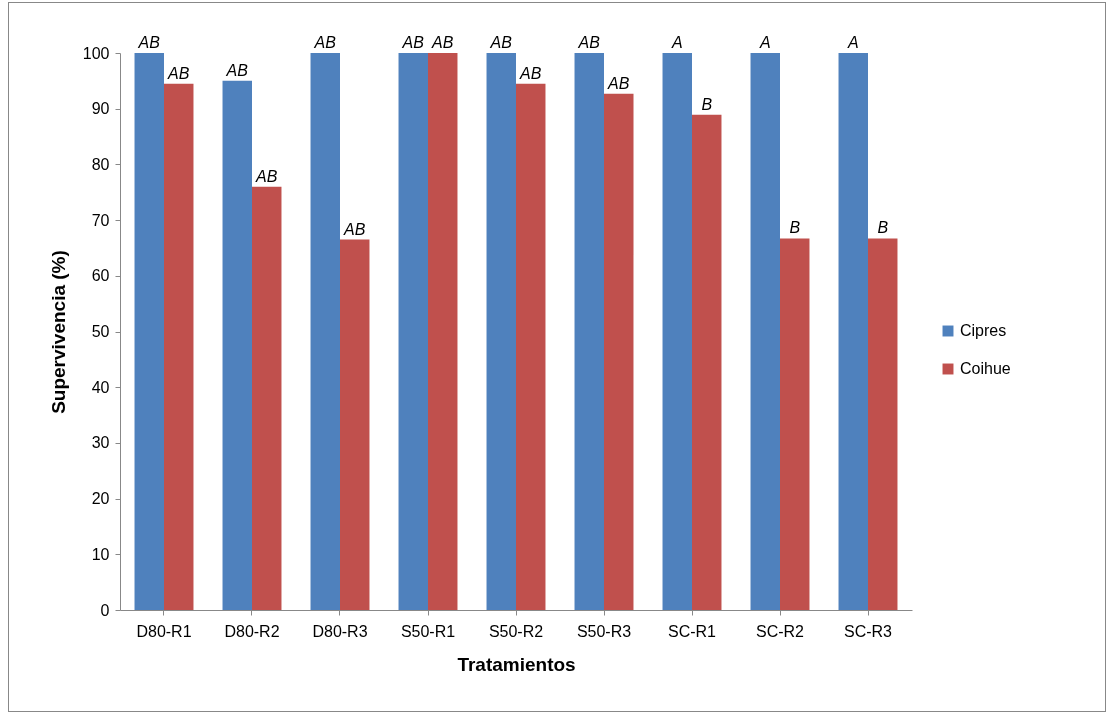 The width and height of the screenshot is (1117, 718). Describe the element at coordinates (100, 220) in the screenshot. I see `y-tick-label: 70` at that location.